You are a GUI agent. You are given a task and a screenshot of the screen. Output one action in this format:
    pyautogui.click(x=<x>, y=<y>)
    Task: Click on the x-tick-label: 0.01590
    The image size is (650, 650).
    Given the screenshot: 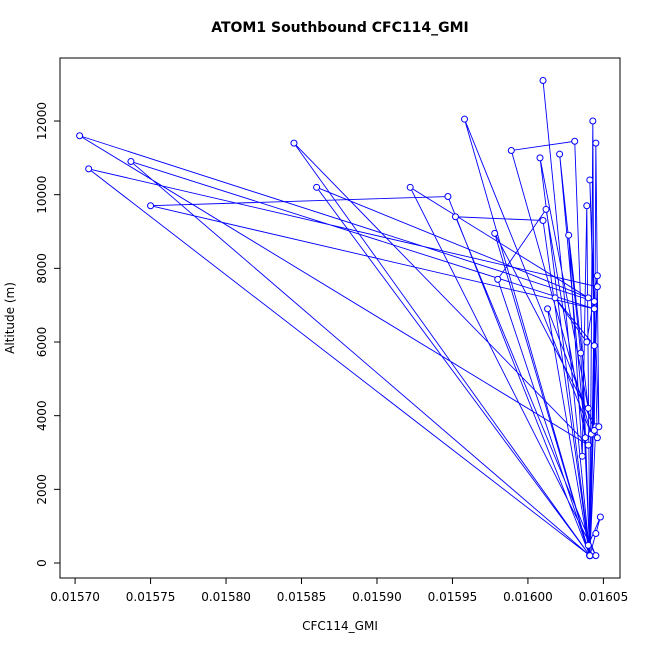 What is the action you would take?
    pyautogui.click(x=377, y=597)
    